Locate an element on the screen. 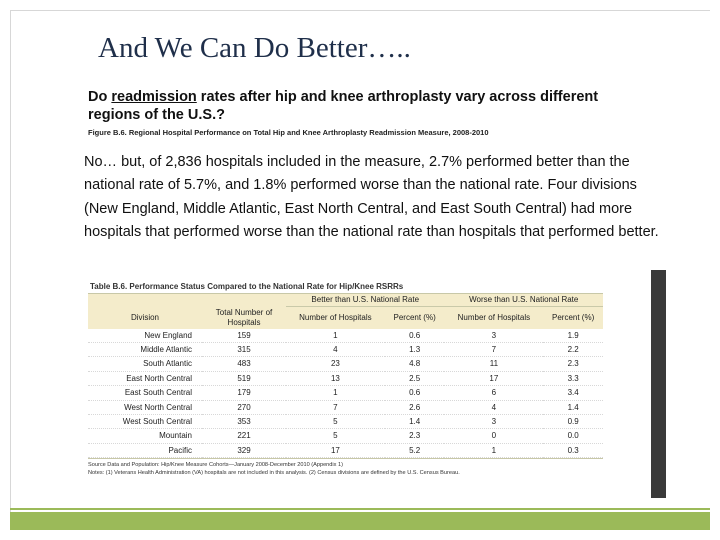 The image size is (720, 540). cell-total: 159 is located at coordinates (244, 335).